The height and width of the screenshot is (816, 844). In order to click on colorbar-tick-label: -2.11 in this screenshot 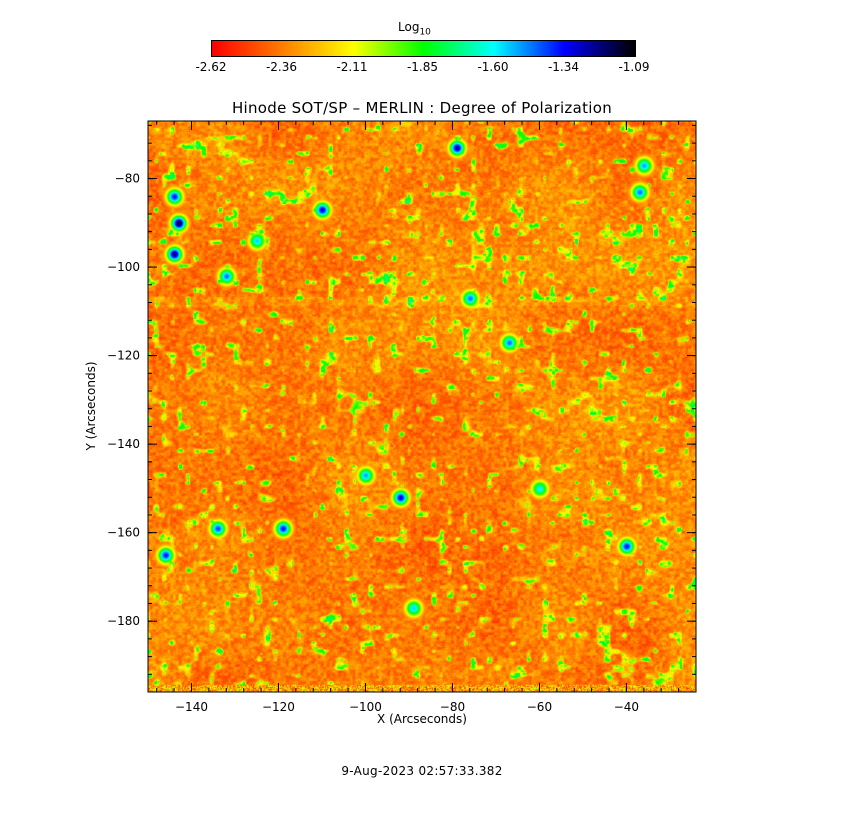, I will do `click(352, 67)`.